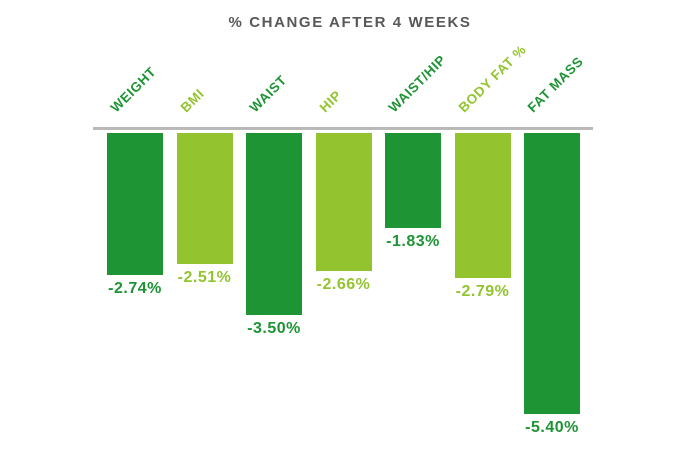 The image size is (700, 450). Describe the element at coordinates (492, 78) in the screenshot. I see `category-label-body-fat: BODY FAT %` at that location.